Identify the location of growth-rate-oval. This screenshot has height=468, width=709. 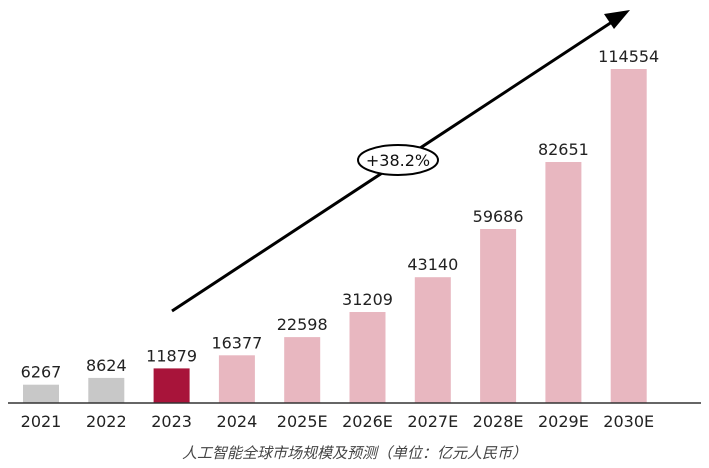
(398, 160).